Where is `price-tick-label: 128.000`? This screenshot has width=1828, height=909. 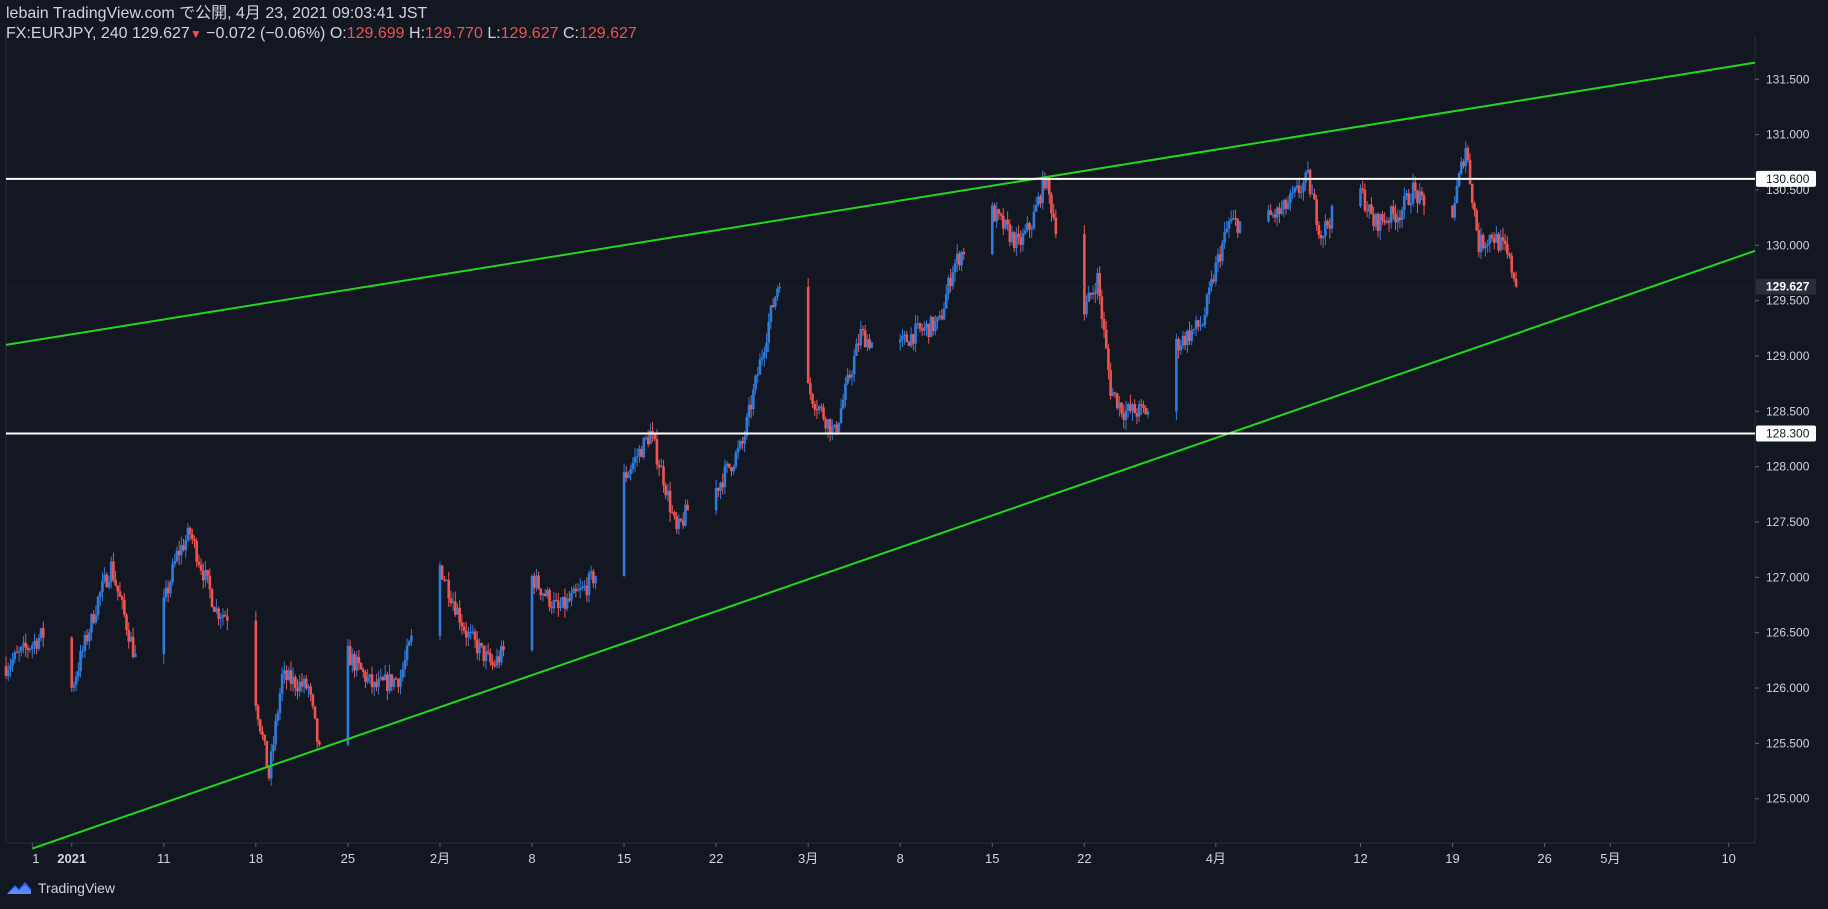
price-tick-label: 128.000 is located at coordinates (1788, 467).